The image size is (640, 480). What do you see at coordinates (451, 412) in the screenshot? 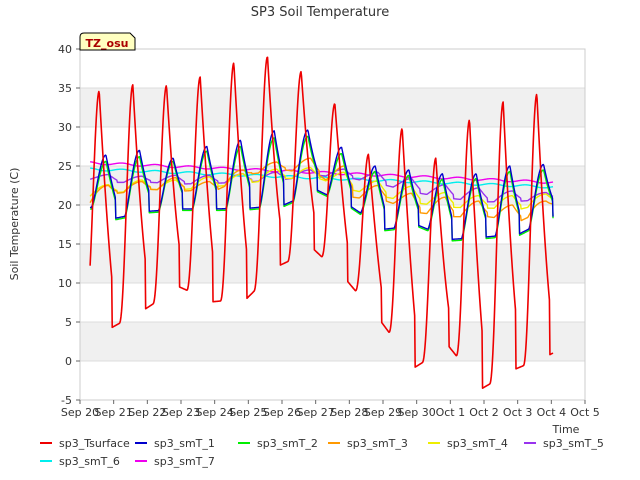
I see `x-tick-label: Oct 1` at bounding box center [451, 412].